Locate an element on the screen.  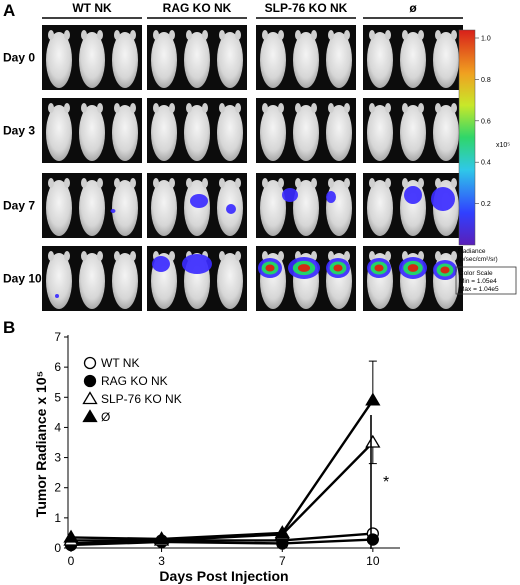
image-tile-r0-c2 is located at coordinates (306, 57).